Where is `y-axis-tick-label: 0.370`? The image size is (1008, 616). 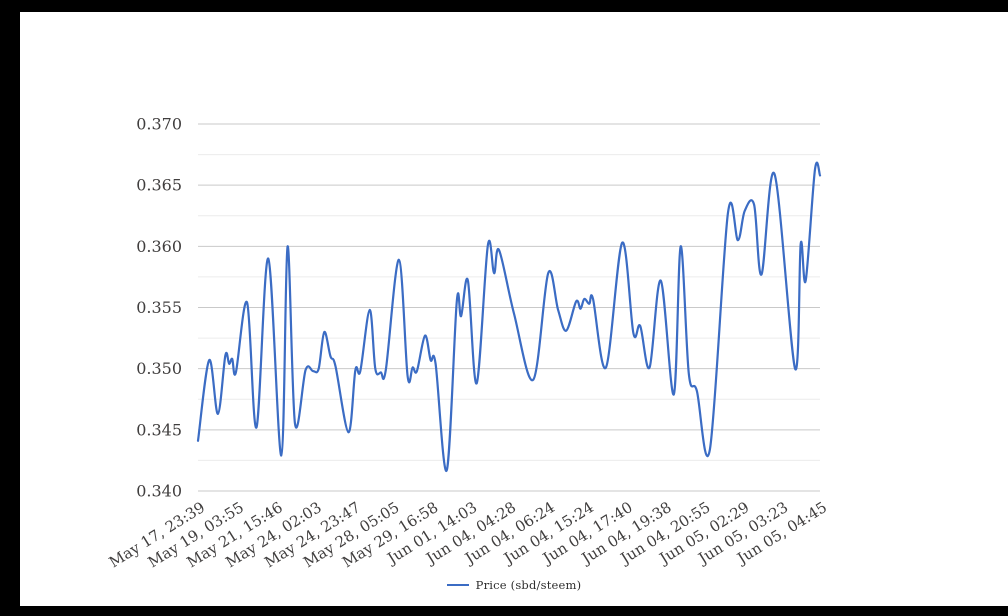 y-axis-tick-label: 0.370 is located at coordinates (159, 124).